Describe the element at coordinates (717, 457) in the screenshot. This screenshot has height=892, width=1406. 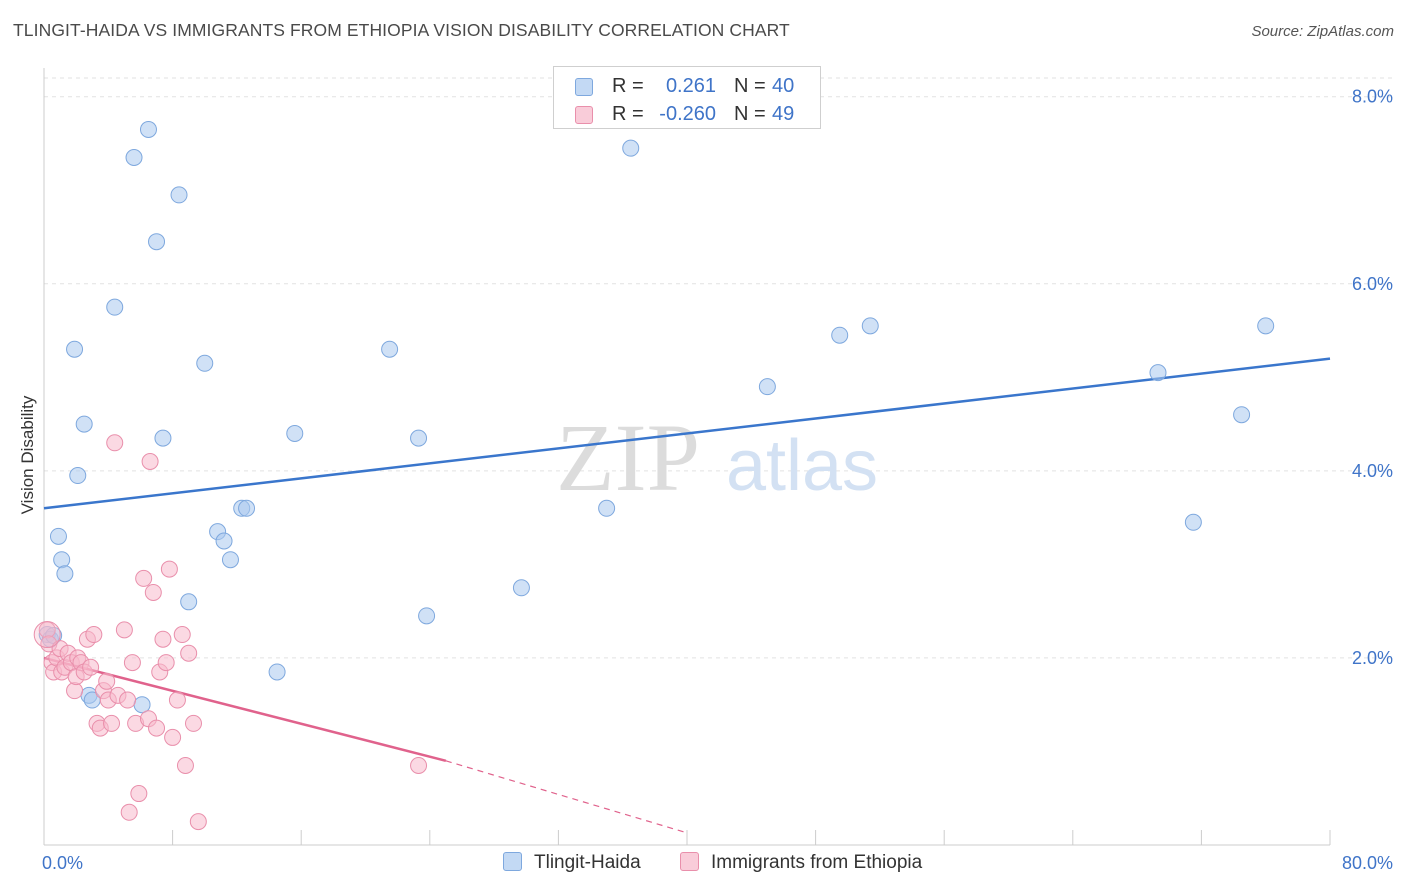
I see `watermark: ZIP atlas` at that location.